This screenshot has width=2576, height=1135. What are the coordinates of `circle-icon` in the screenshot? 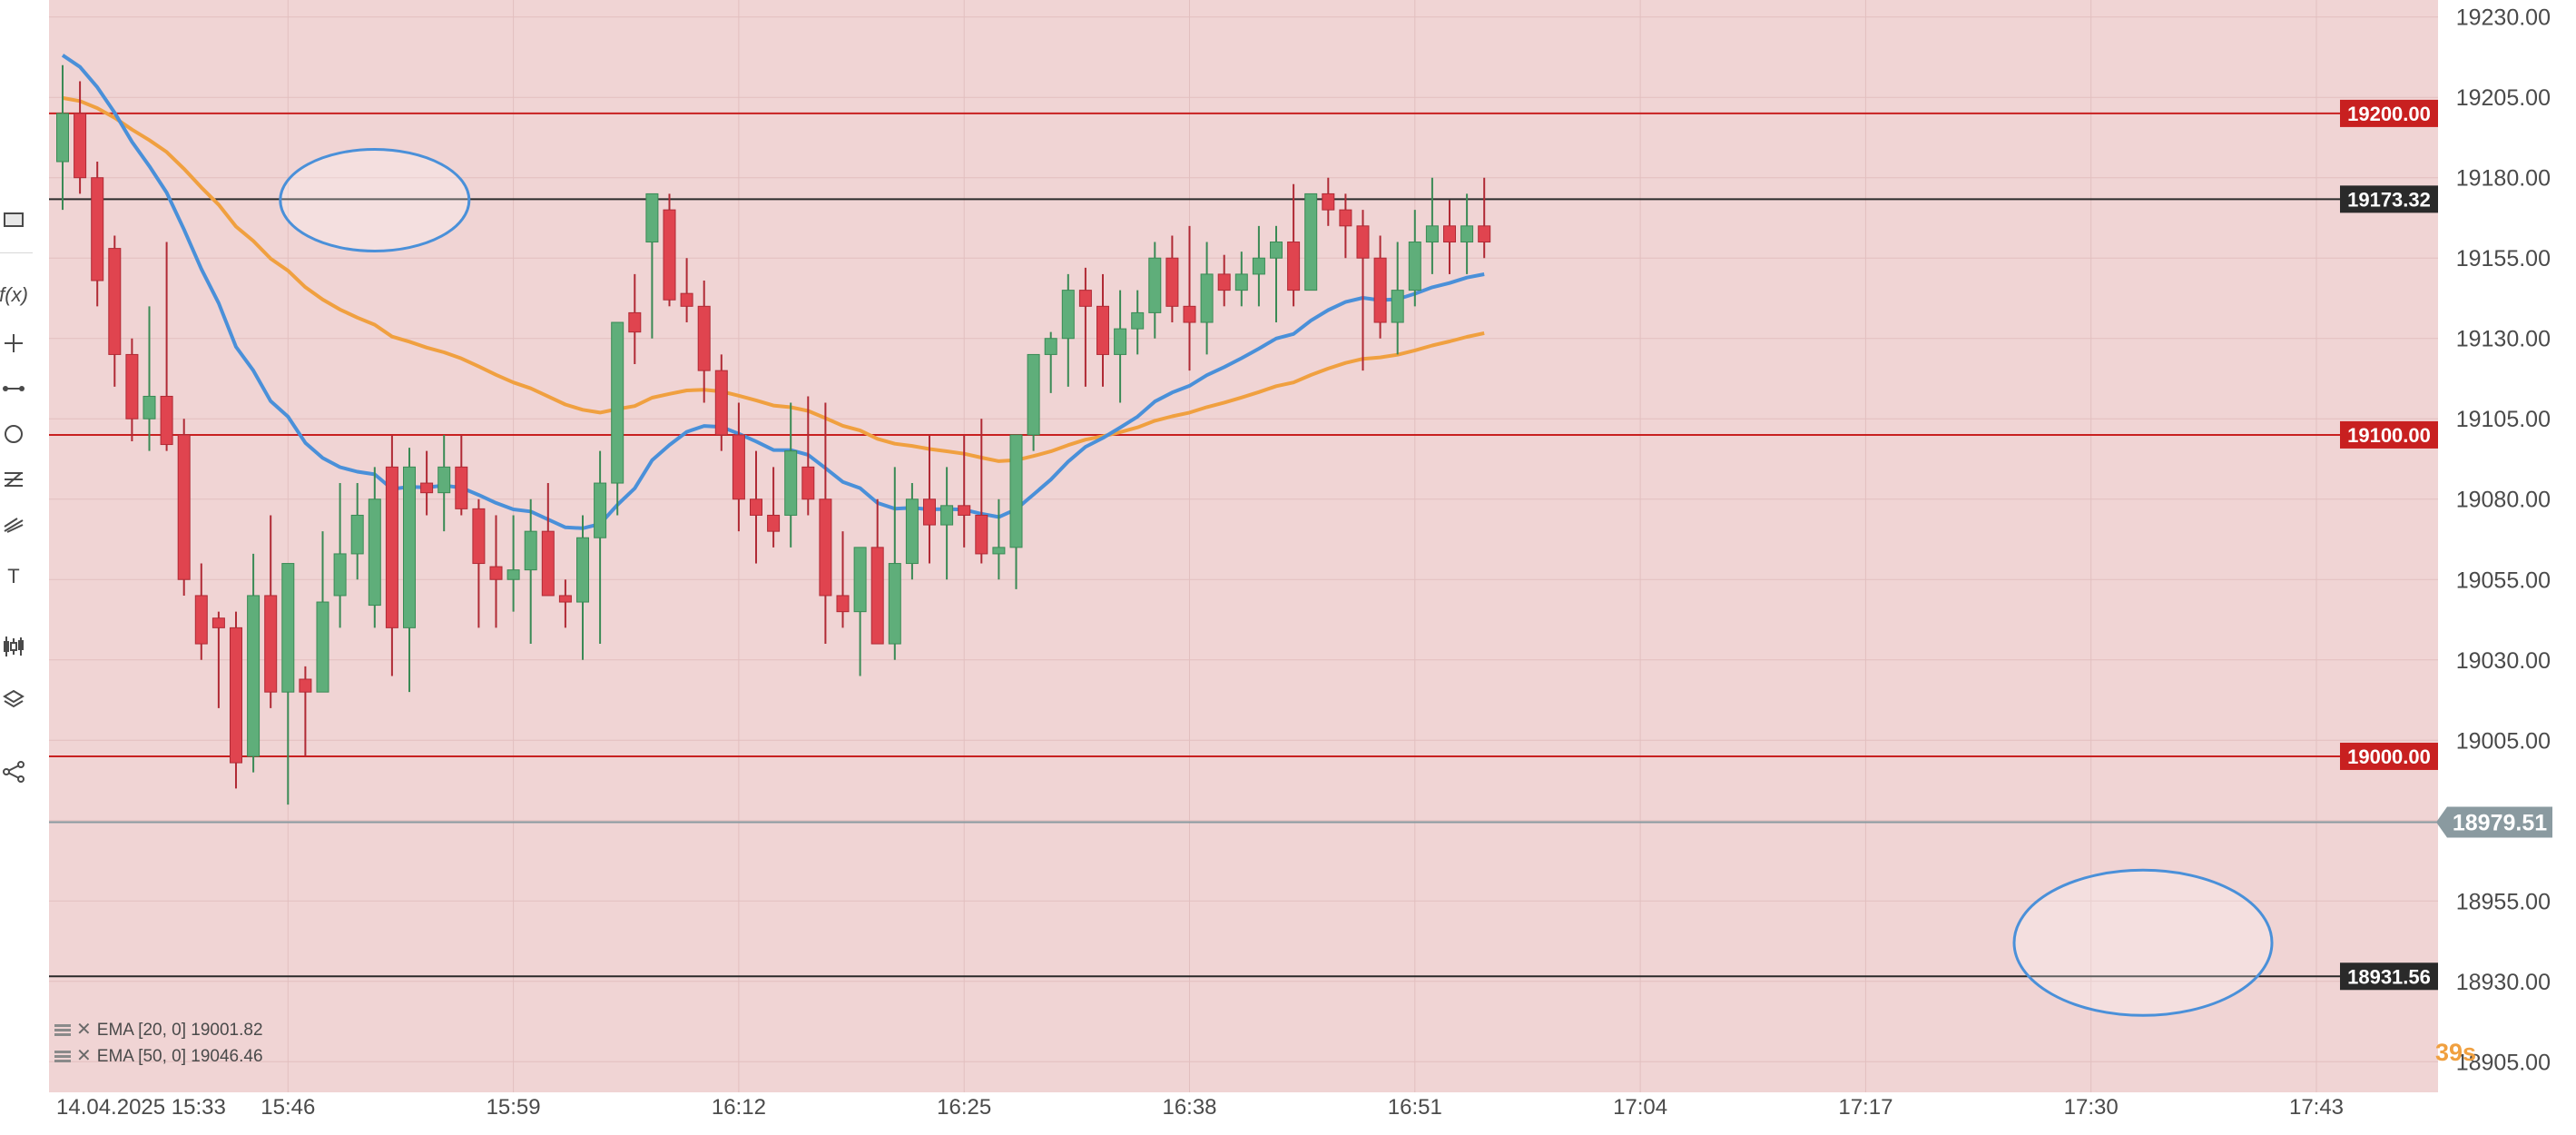 It's located at (13, 434).